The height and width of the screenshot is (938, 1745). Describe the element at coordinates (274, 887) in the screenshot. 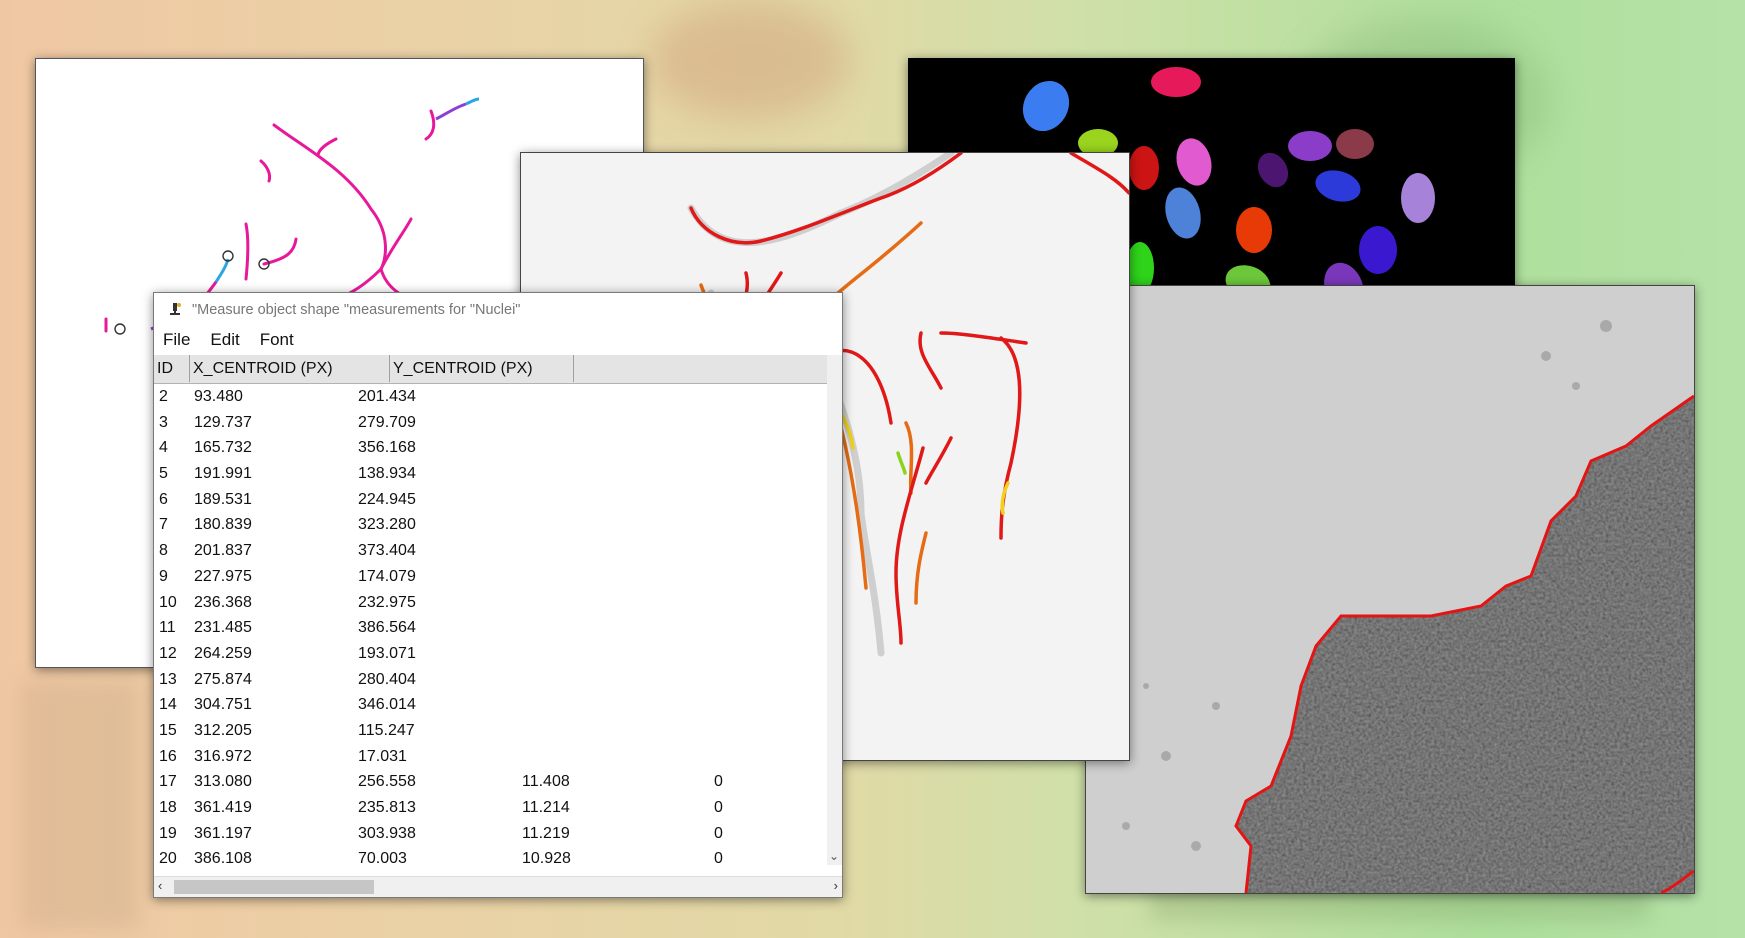

I see `horizontal-scroll-thumb` at that location.